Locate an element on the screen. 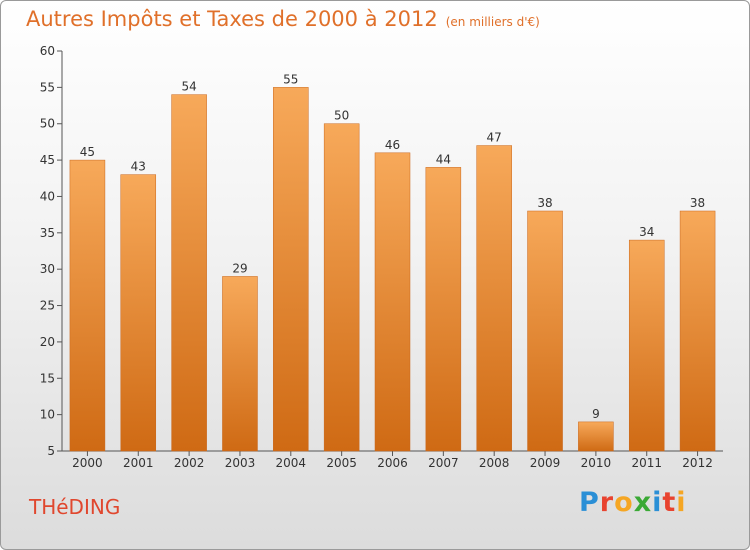 Image resolution: width=750 pixels, height=550 pixels. value-label: 50 is located at coordinates (341, 116).